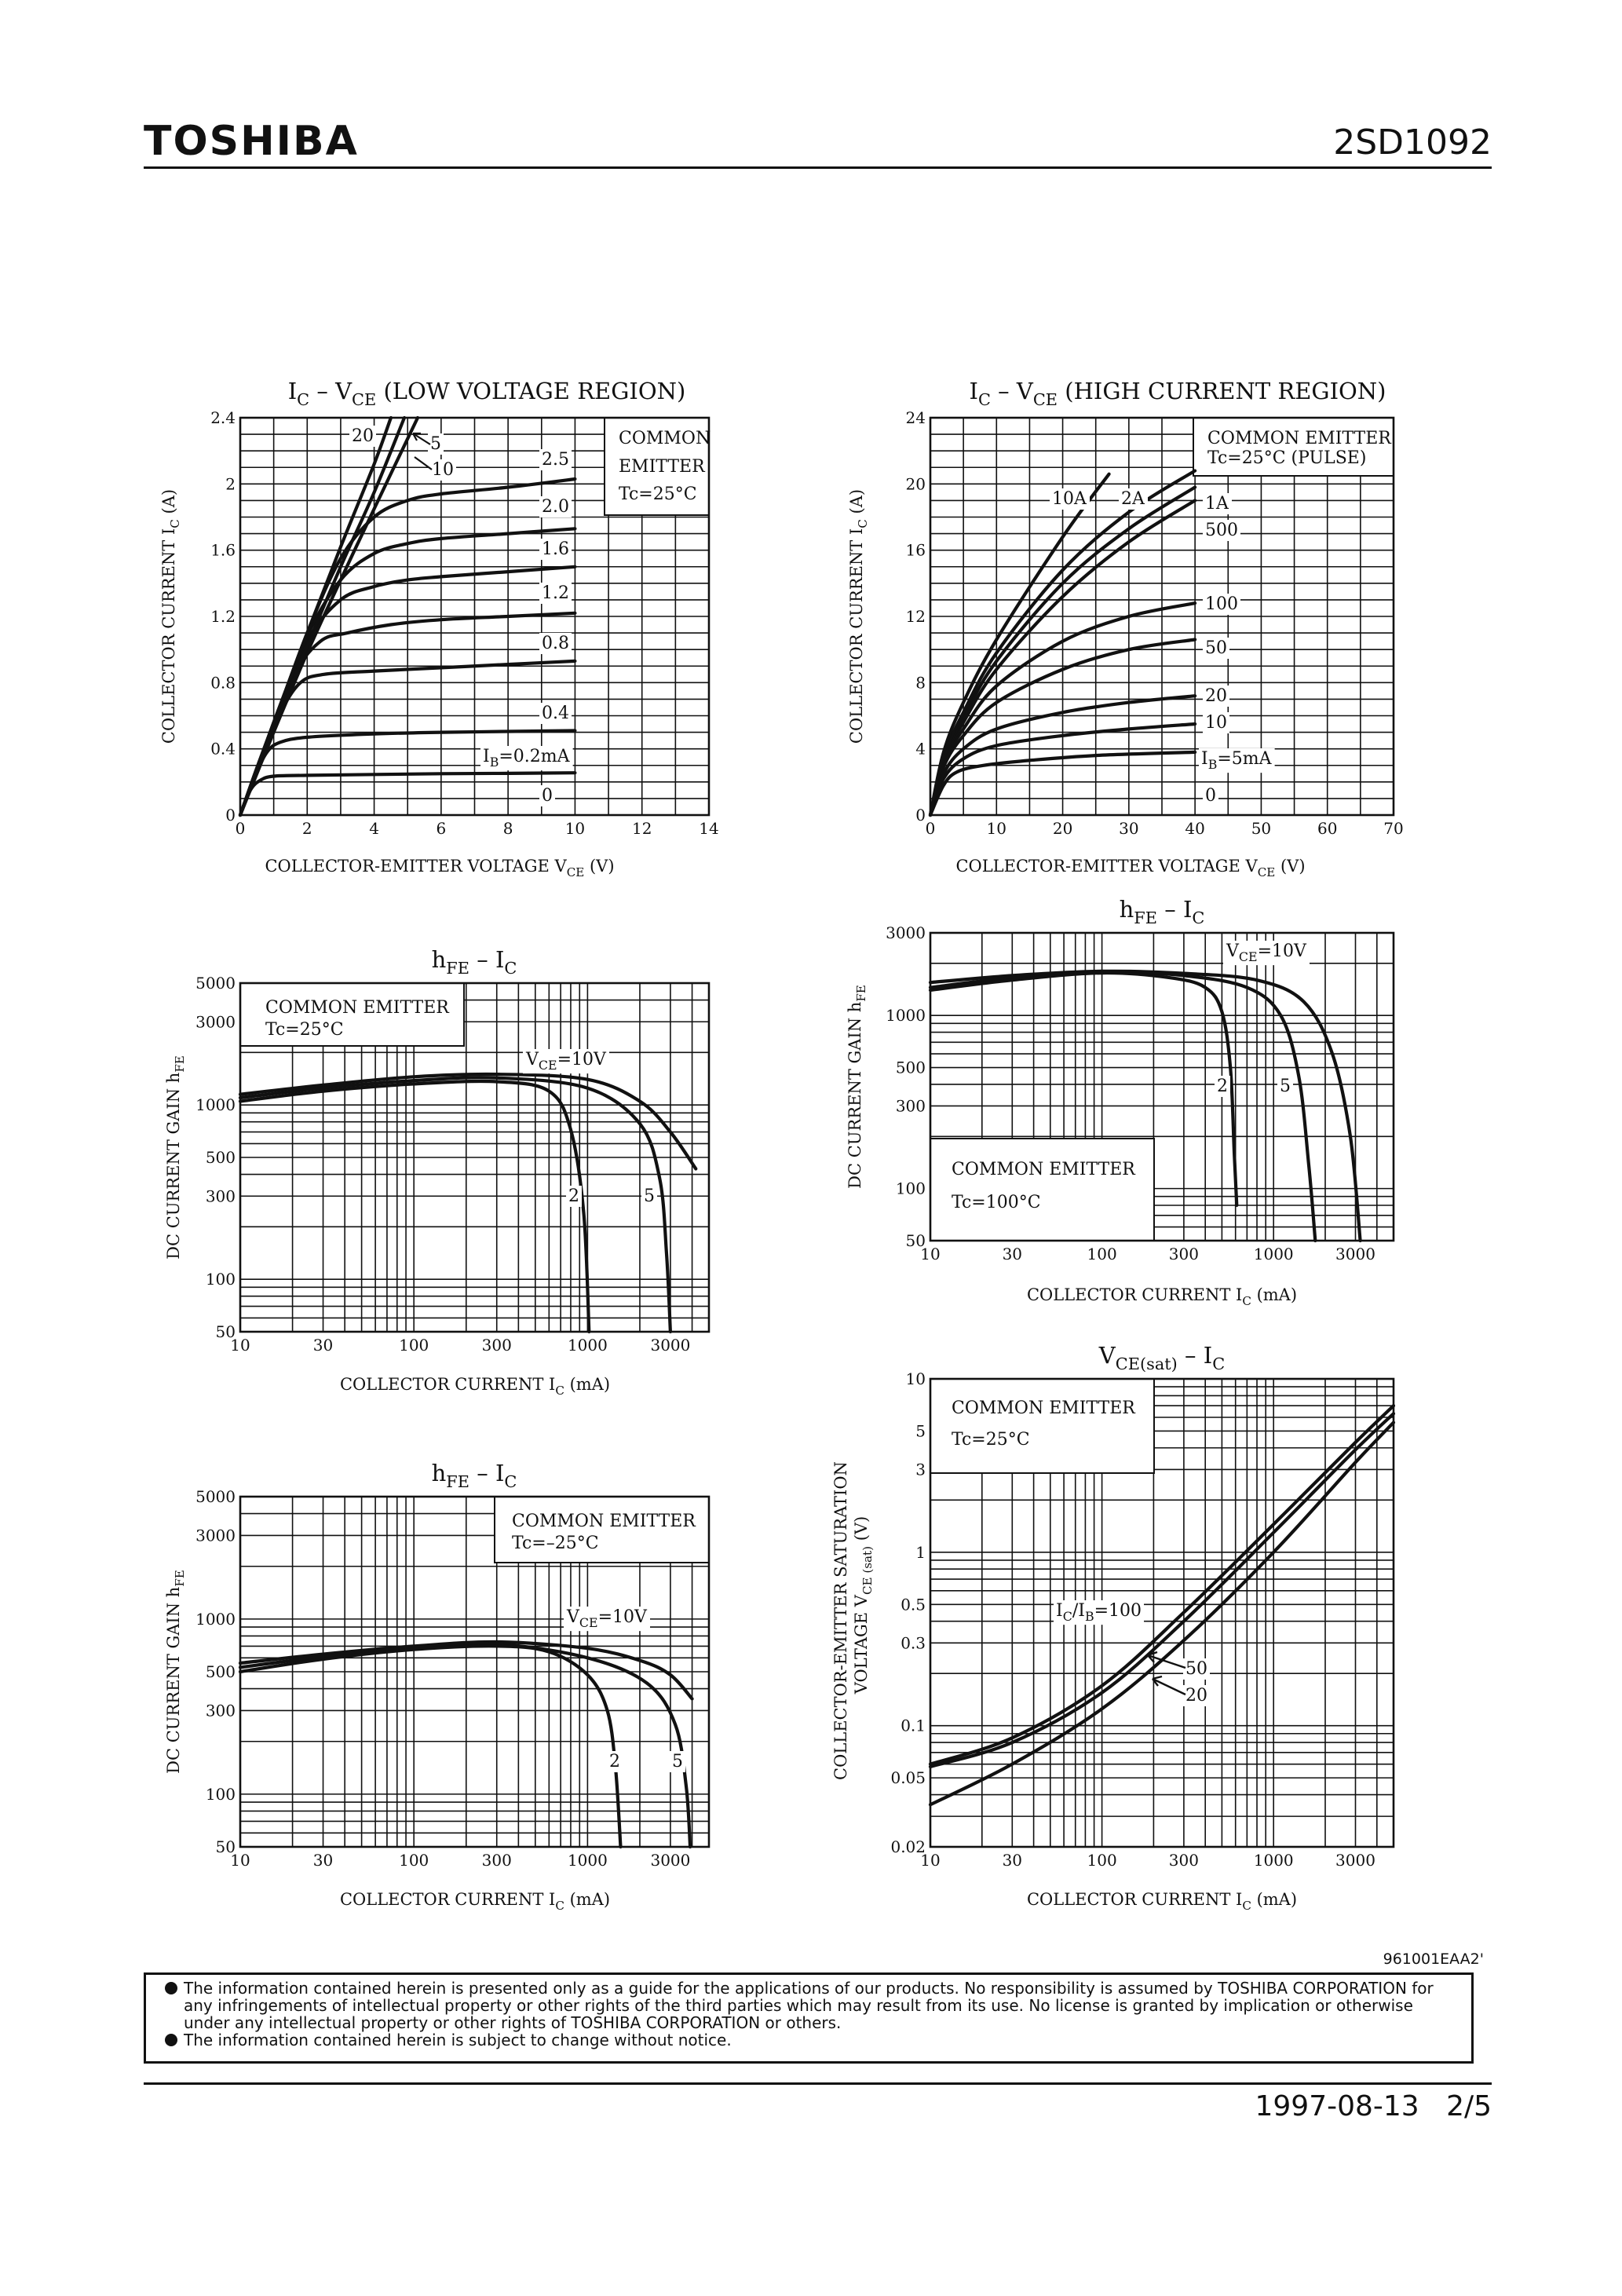 The height and width of the screenshot is (2296, 1622). What do you see at coordinates (913, 1605) in the screenshot?
I see `y-tick-label: 0.5` at bounding box center [913, 1605].